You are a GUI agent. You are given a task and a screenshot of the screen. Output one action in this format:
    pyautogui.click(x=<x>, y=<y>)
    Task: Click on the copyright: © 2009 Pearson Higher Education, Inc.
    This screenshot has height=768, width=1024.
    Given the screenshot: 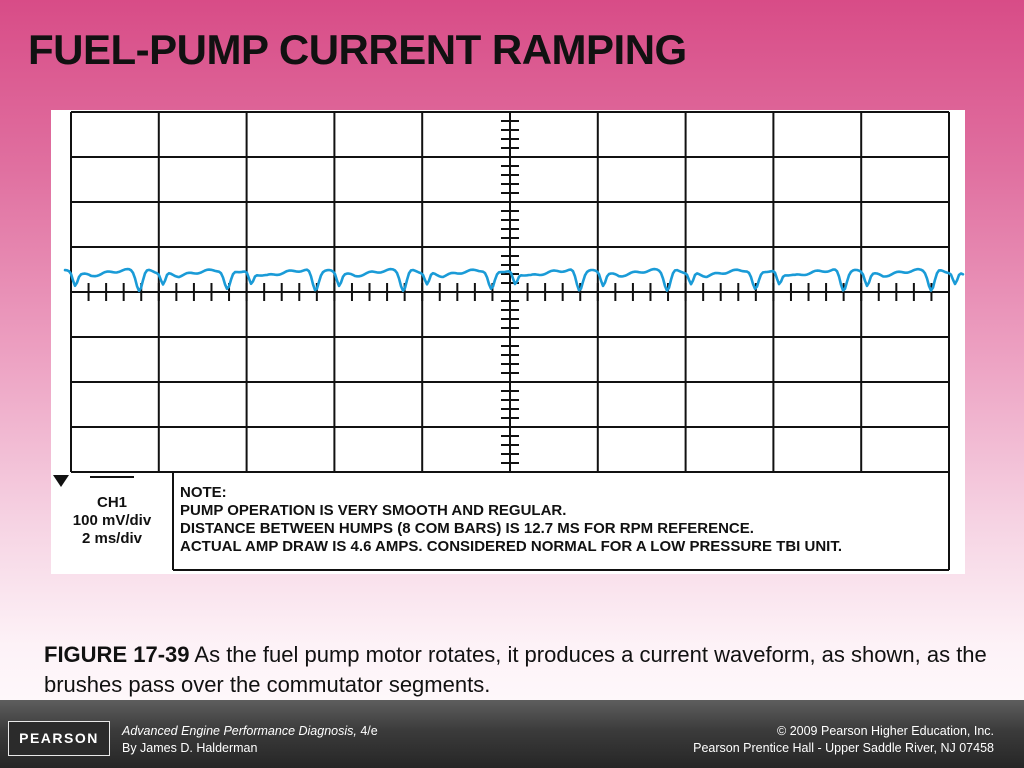 What is the action you would take?
    pyautogui.click(x=885, y=731)
    